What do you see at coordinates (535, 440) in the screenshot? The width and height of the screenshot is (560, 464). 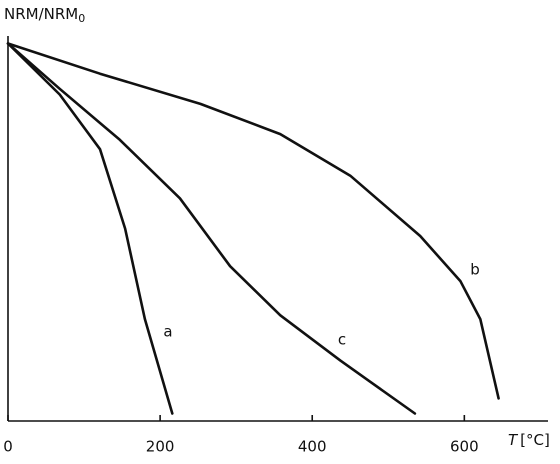 I see `x-label-unit: [°C]` at bounding box center [535, 440].